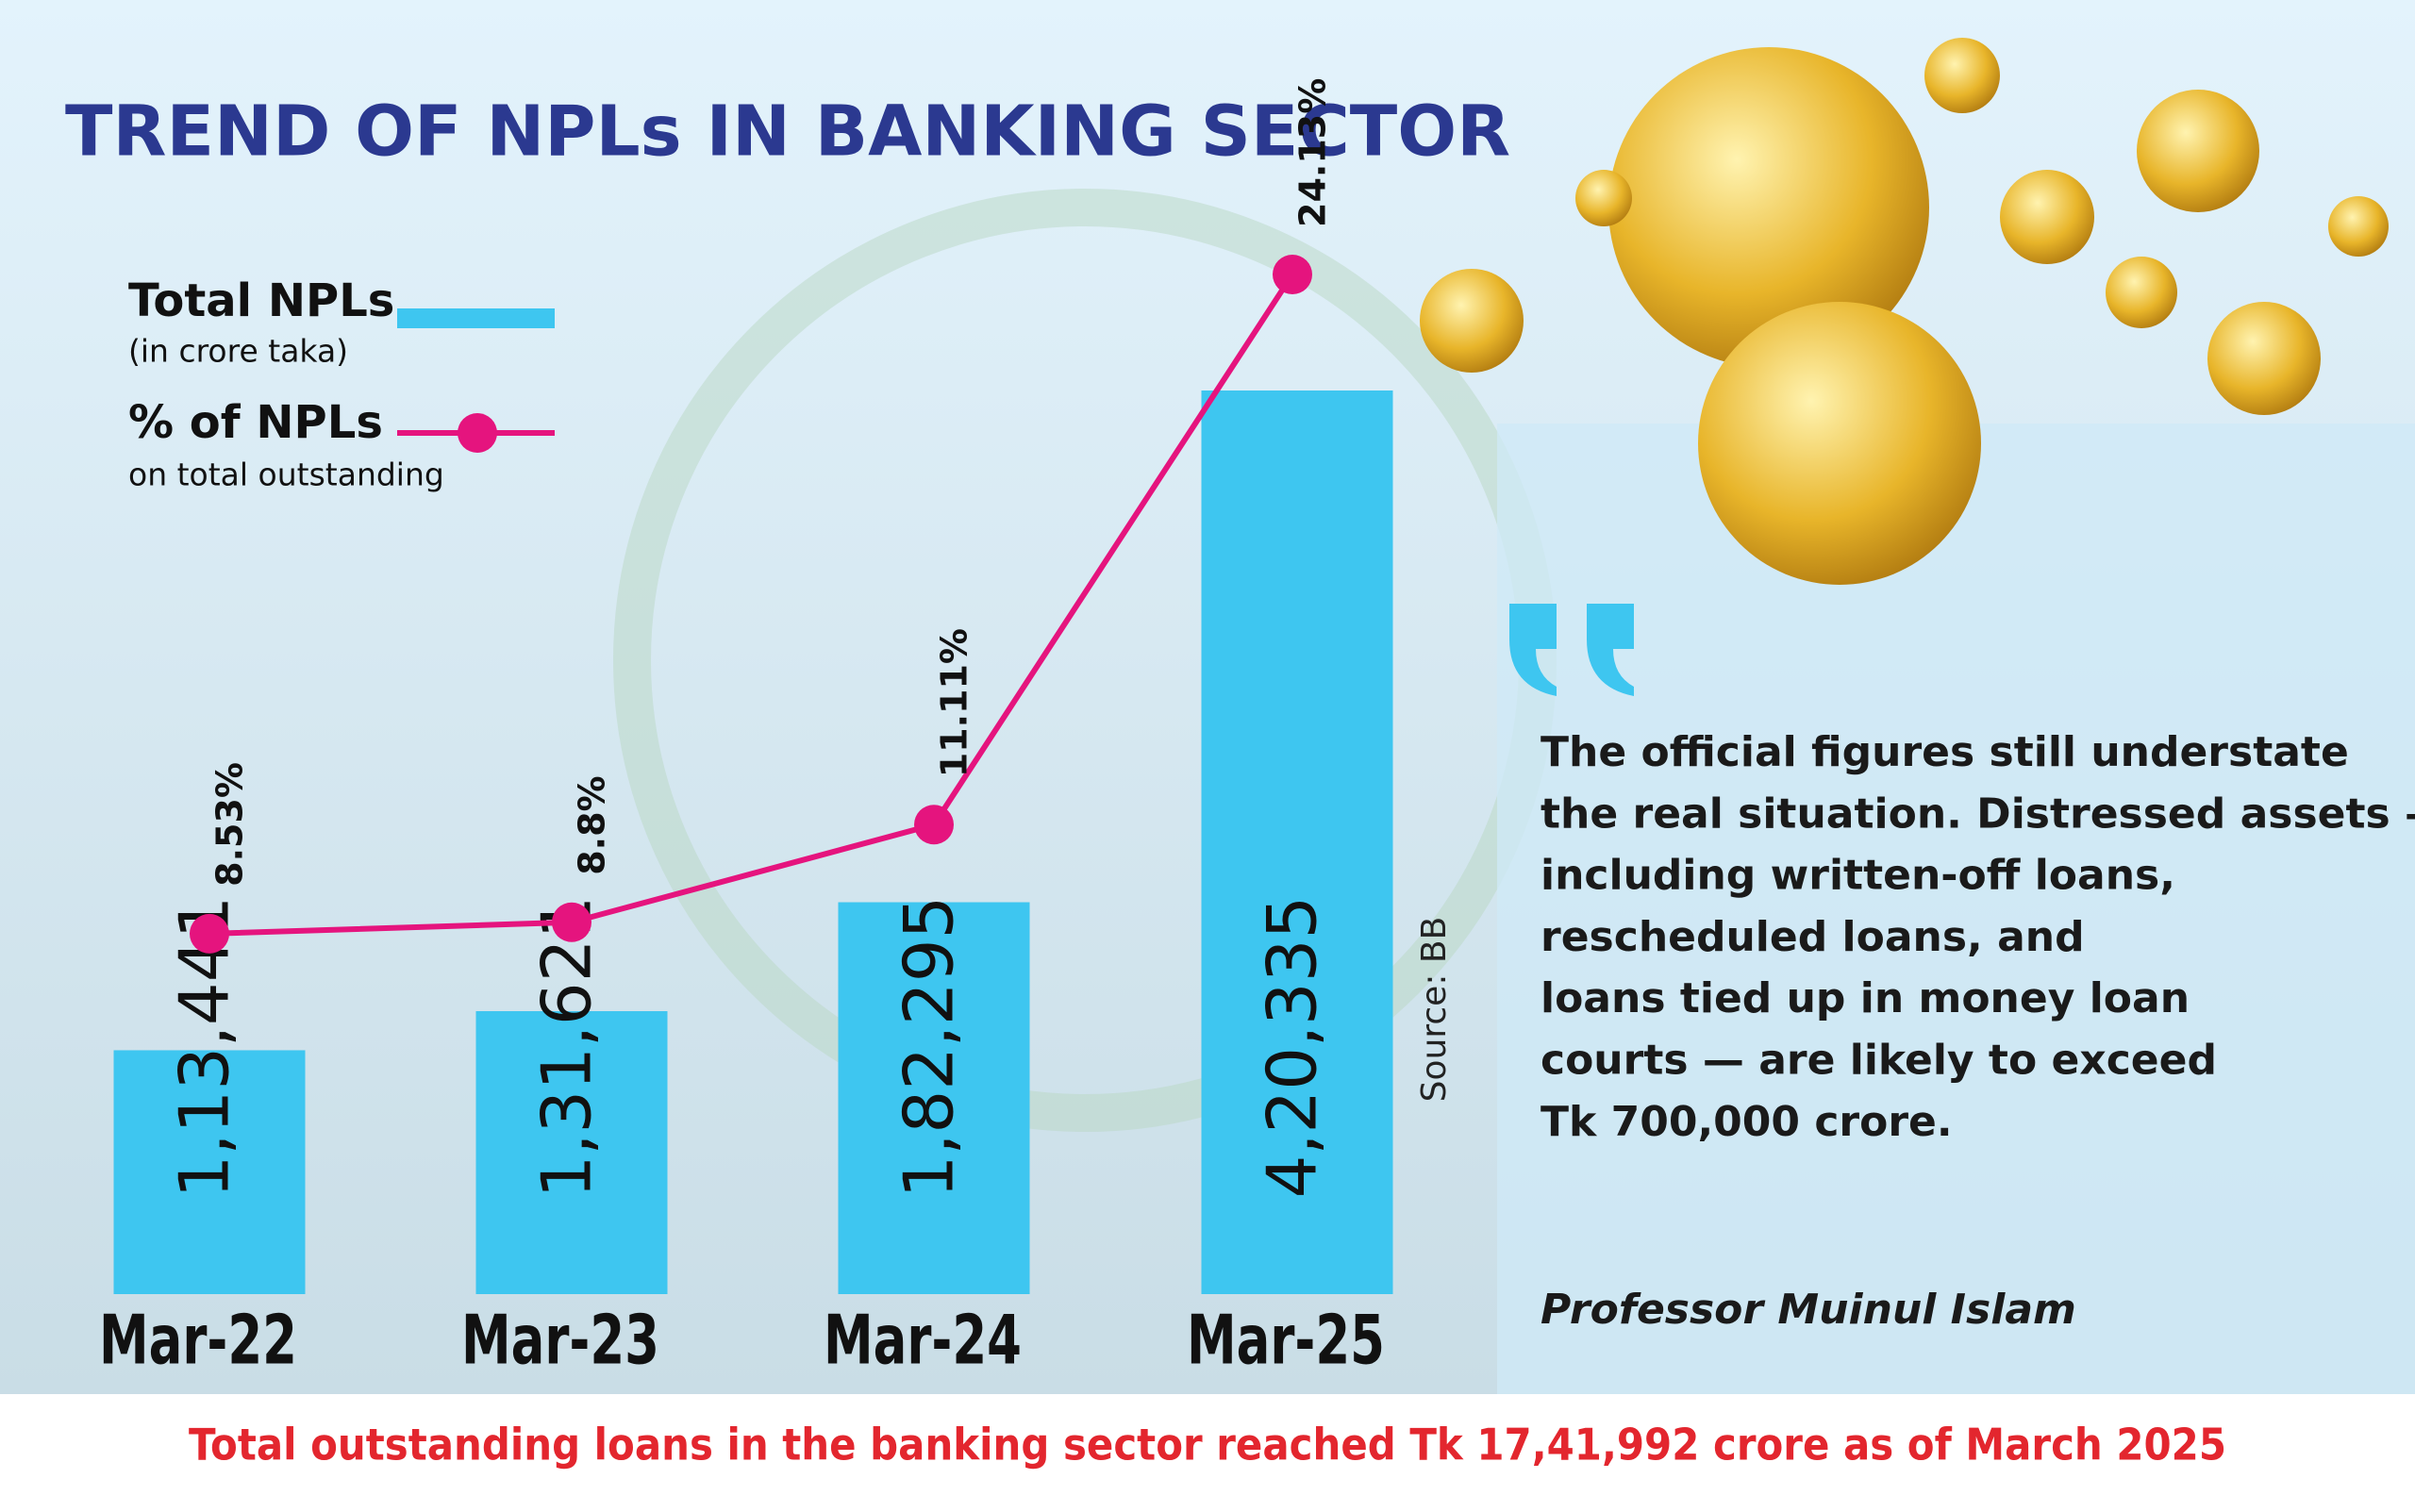 The width and height of the screenshot is (2415, 1512). I want to click on bar-value-label: 1,82,295, so click(930, 1047).